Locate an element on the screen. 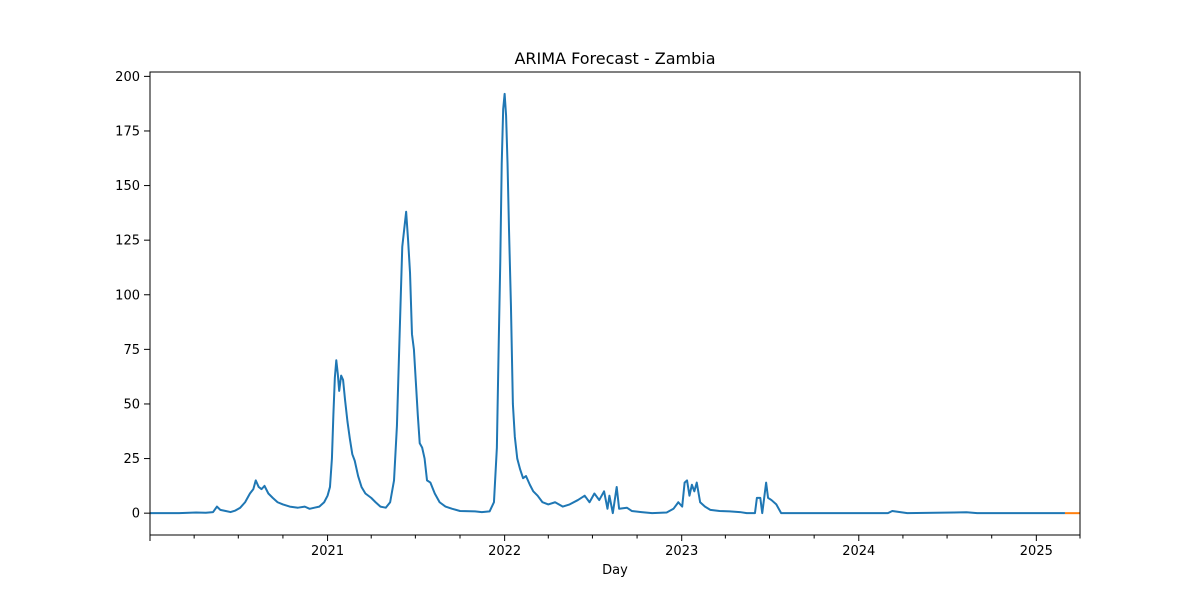 The image size is (1200, 600). x-tick-label: 2023 is located at coordinates (681, 551).